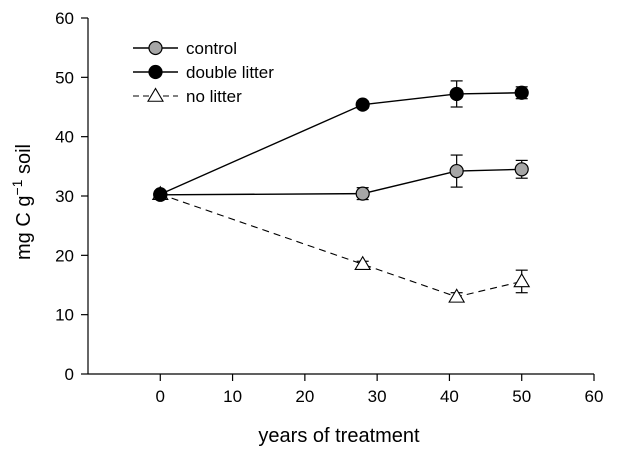  Describe the element at coordinates (339, 436) in the screenshot. I see `x-axis-title: years of treatment` at that location.